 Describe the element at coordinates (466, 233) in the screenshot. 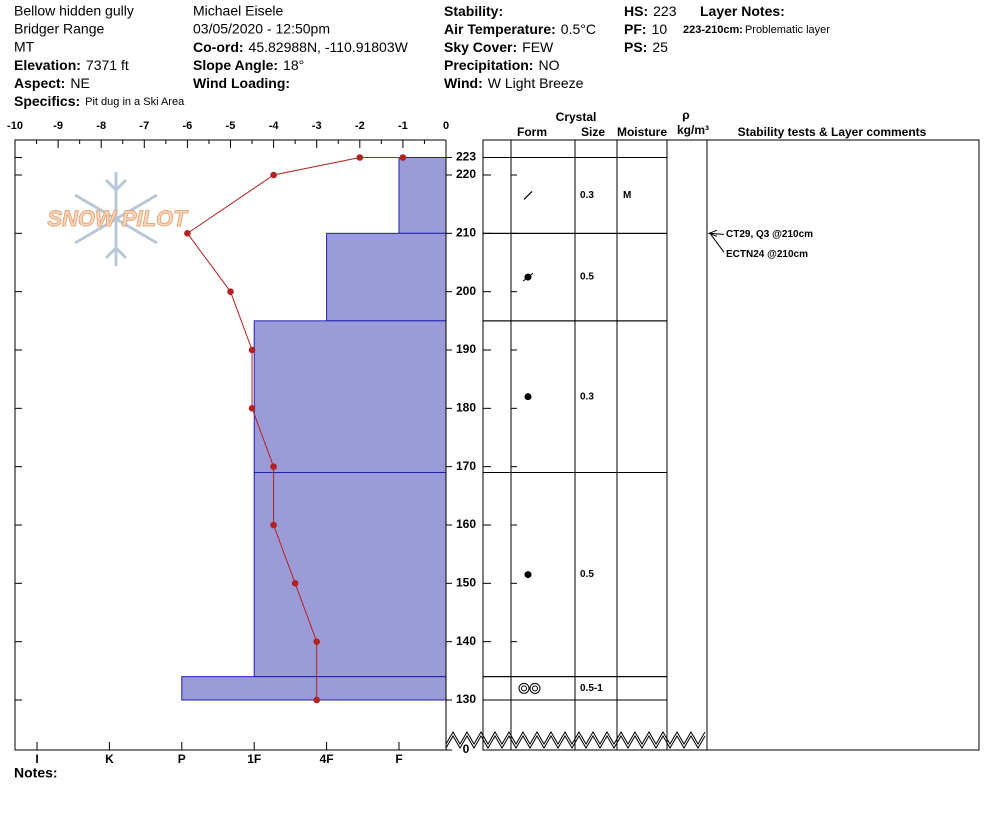

I see `y-tick-label: 210` at that location.